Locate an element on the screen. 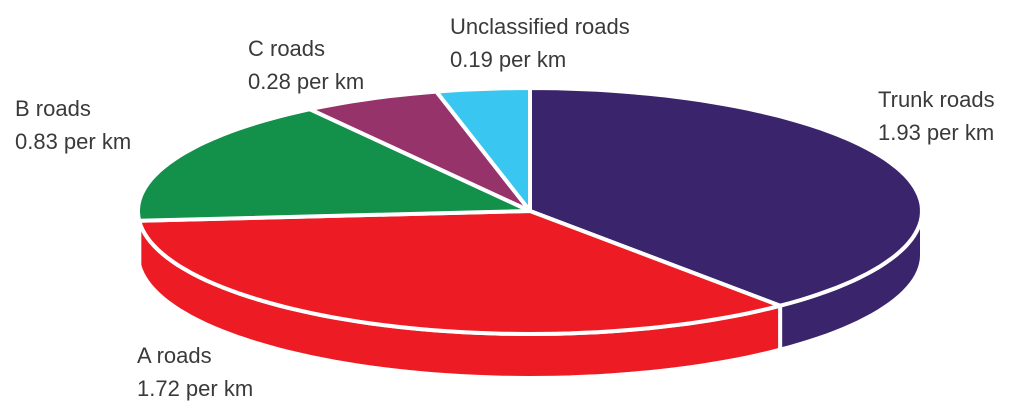 This screenshot has width=1027, height=407. slice-label: Unclassified roads is located at coordinates (540, 26).